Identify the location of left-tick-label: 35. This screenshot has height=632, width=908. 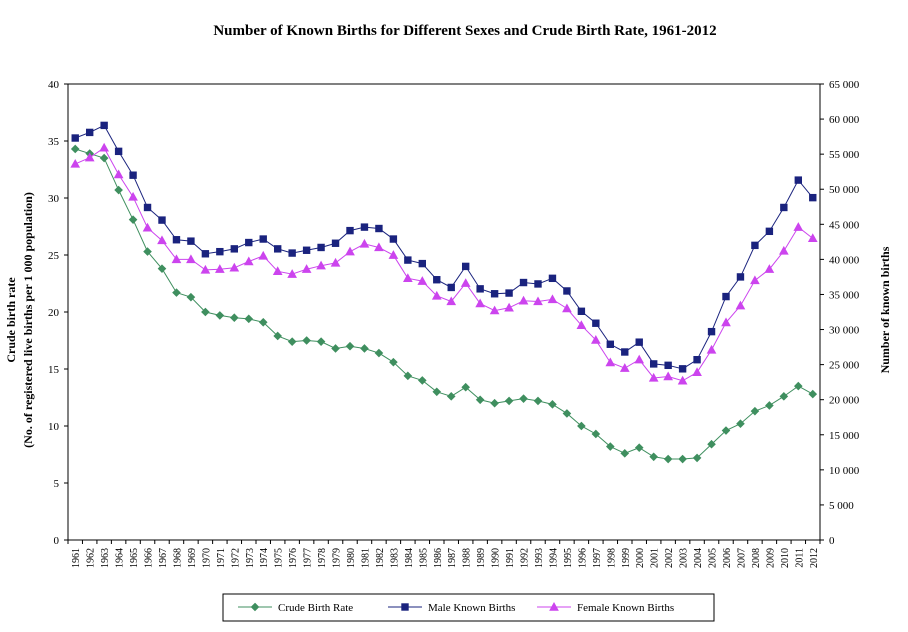
(54, 142).